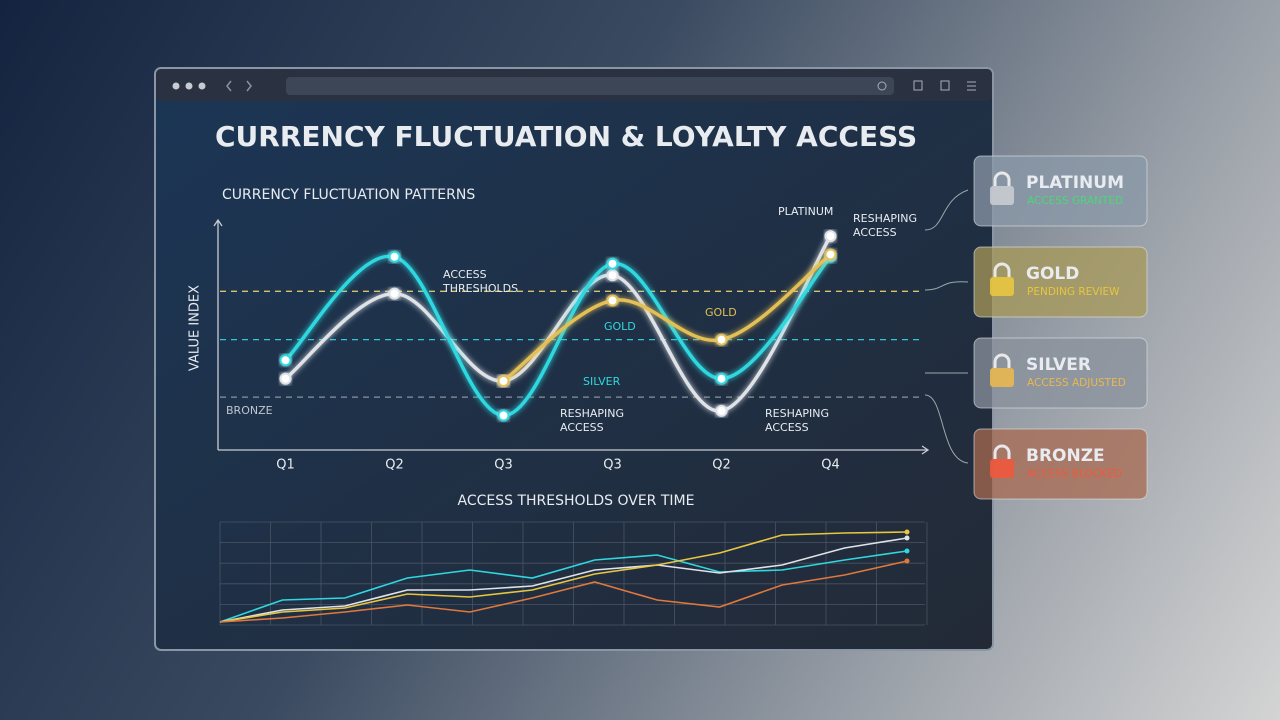 The height and width of the screenshot is (720, 1280). I want to click on series-label: GOLD, so click(721, 312).